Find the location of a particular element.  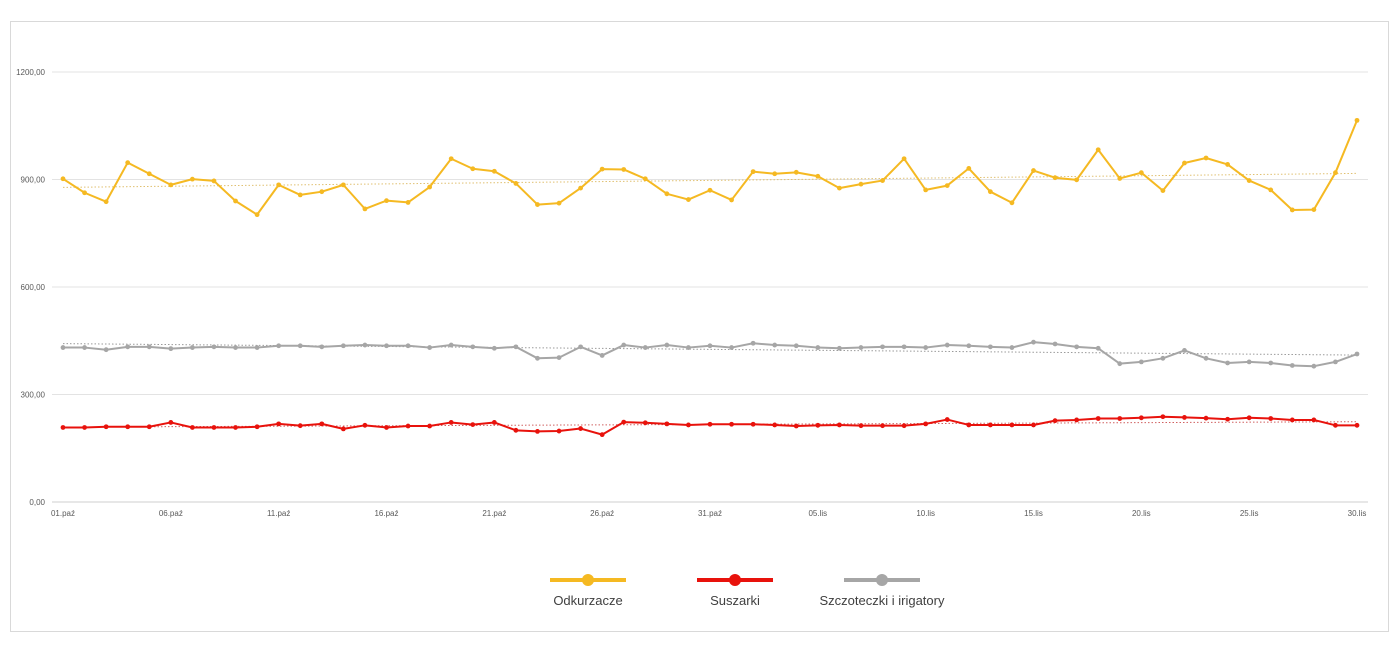

legend-label: Odkurzacze is located at coordinates (587, 600).